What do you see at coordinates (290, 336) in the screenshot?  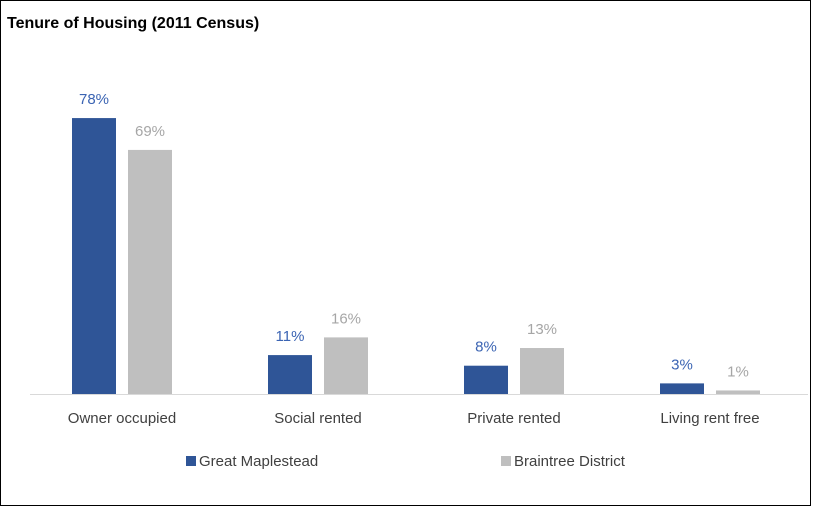 I see `data-label: 11%` at bounding box center [290, 336].